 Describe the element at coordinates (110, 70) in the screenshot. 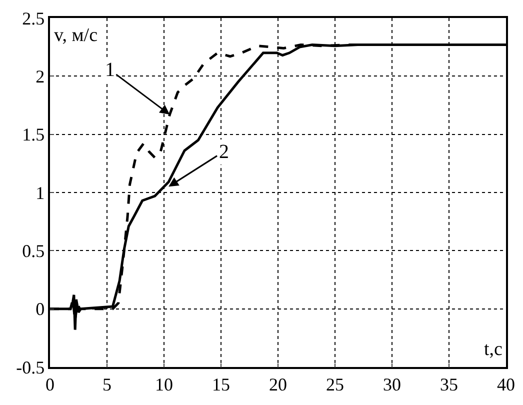

I see `annotation: 1` at that location.